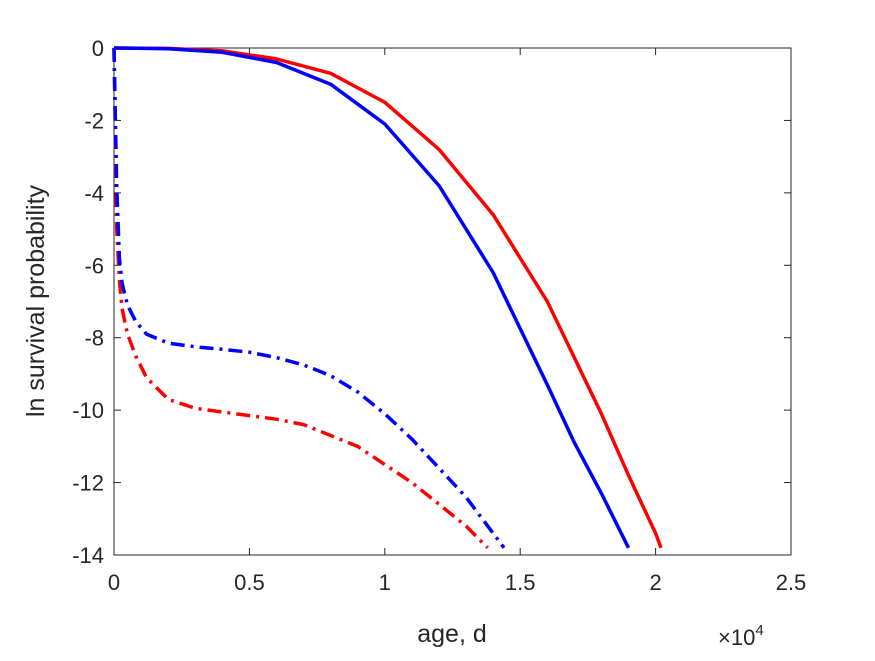  Describe the element at coordinates (88, 483) in the screenshot. I see `y-tick-label: -12` at that location.